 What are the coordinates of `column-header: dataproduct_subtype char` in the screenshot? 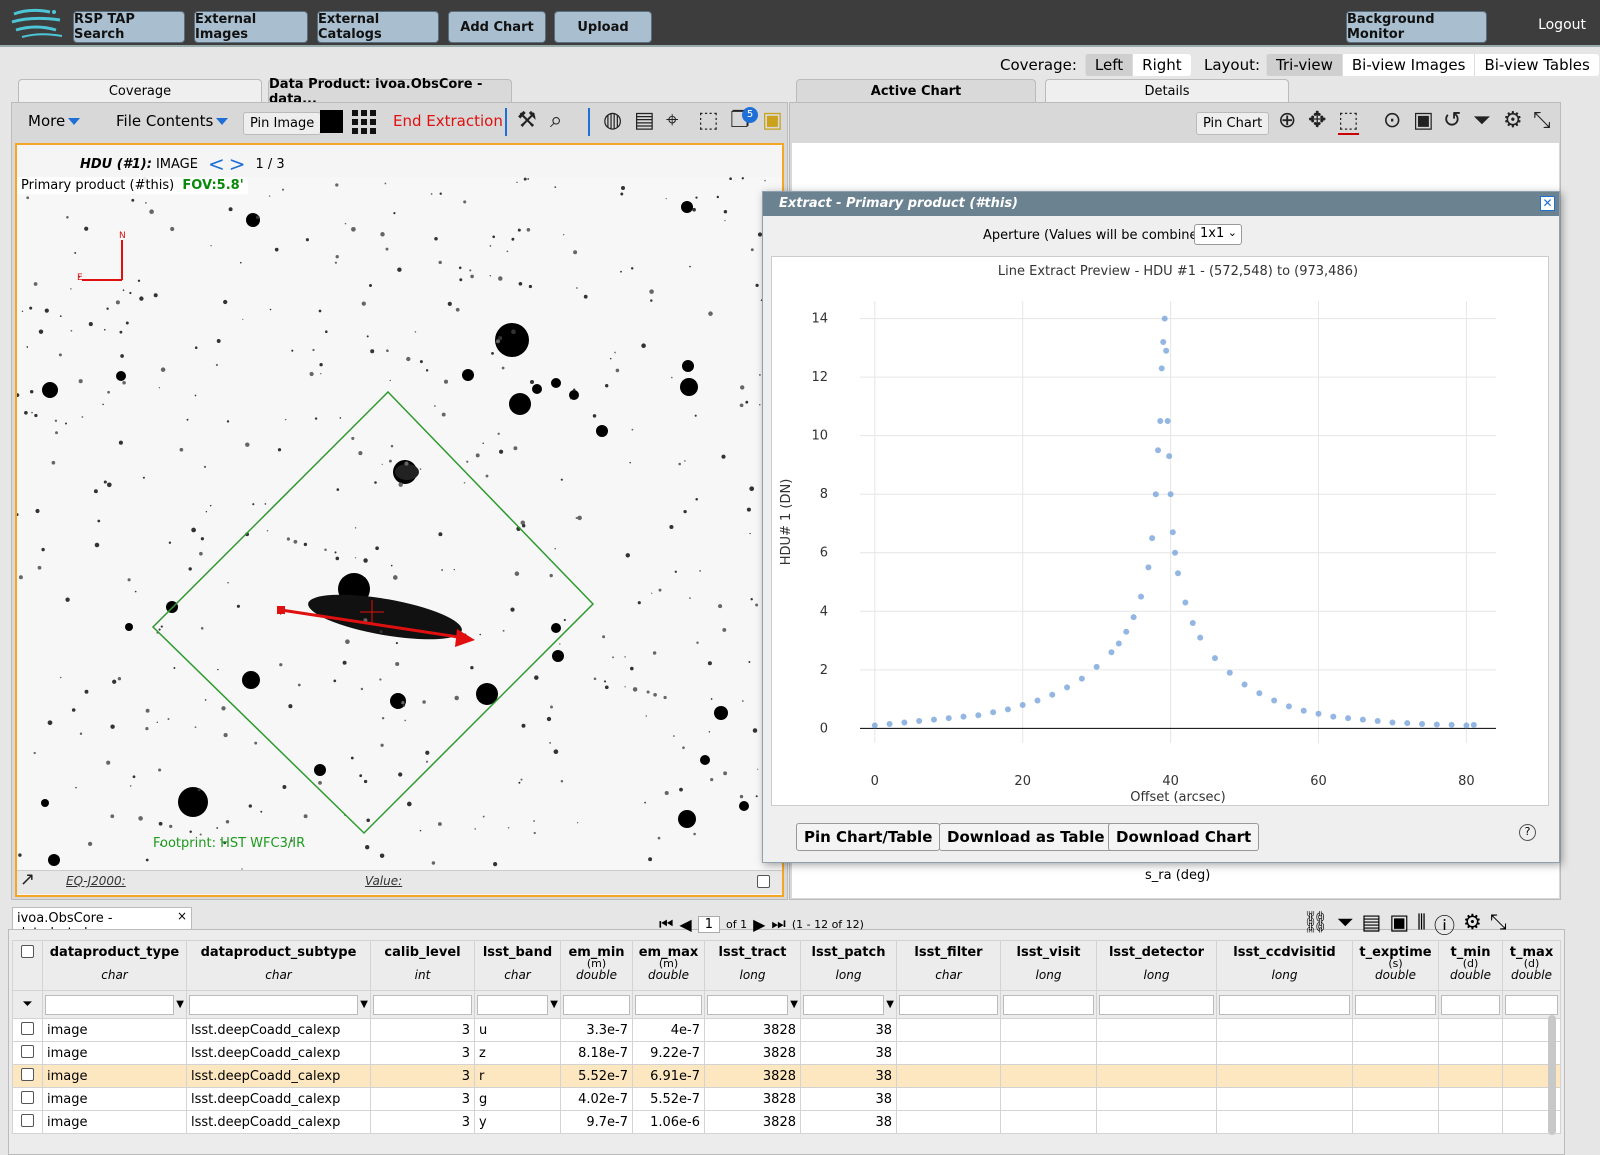 It's located at (278, 965).